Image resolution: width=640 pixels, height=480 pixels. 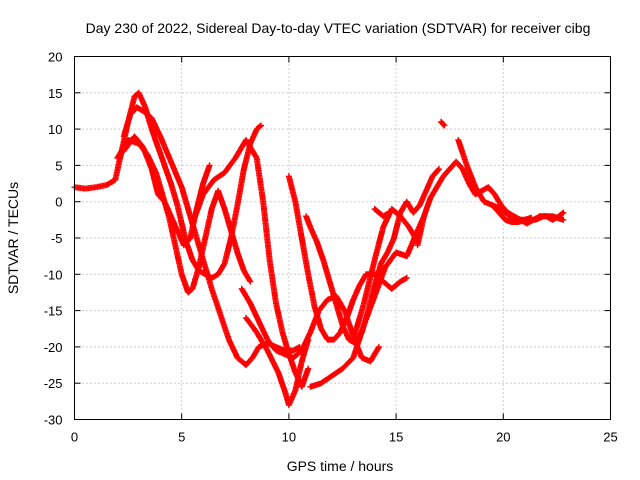 What do you see at coordinates (53, 383) in the screenshot?
I see `y-tick-label: -25` at bounding box center [53, 383].